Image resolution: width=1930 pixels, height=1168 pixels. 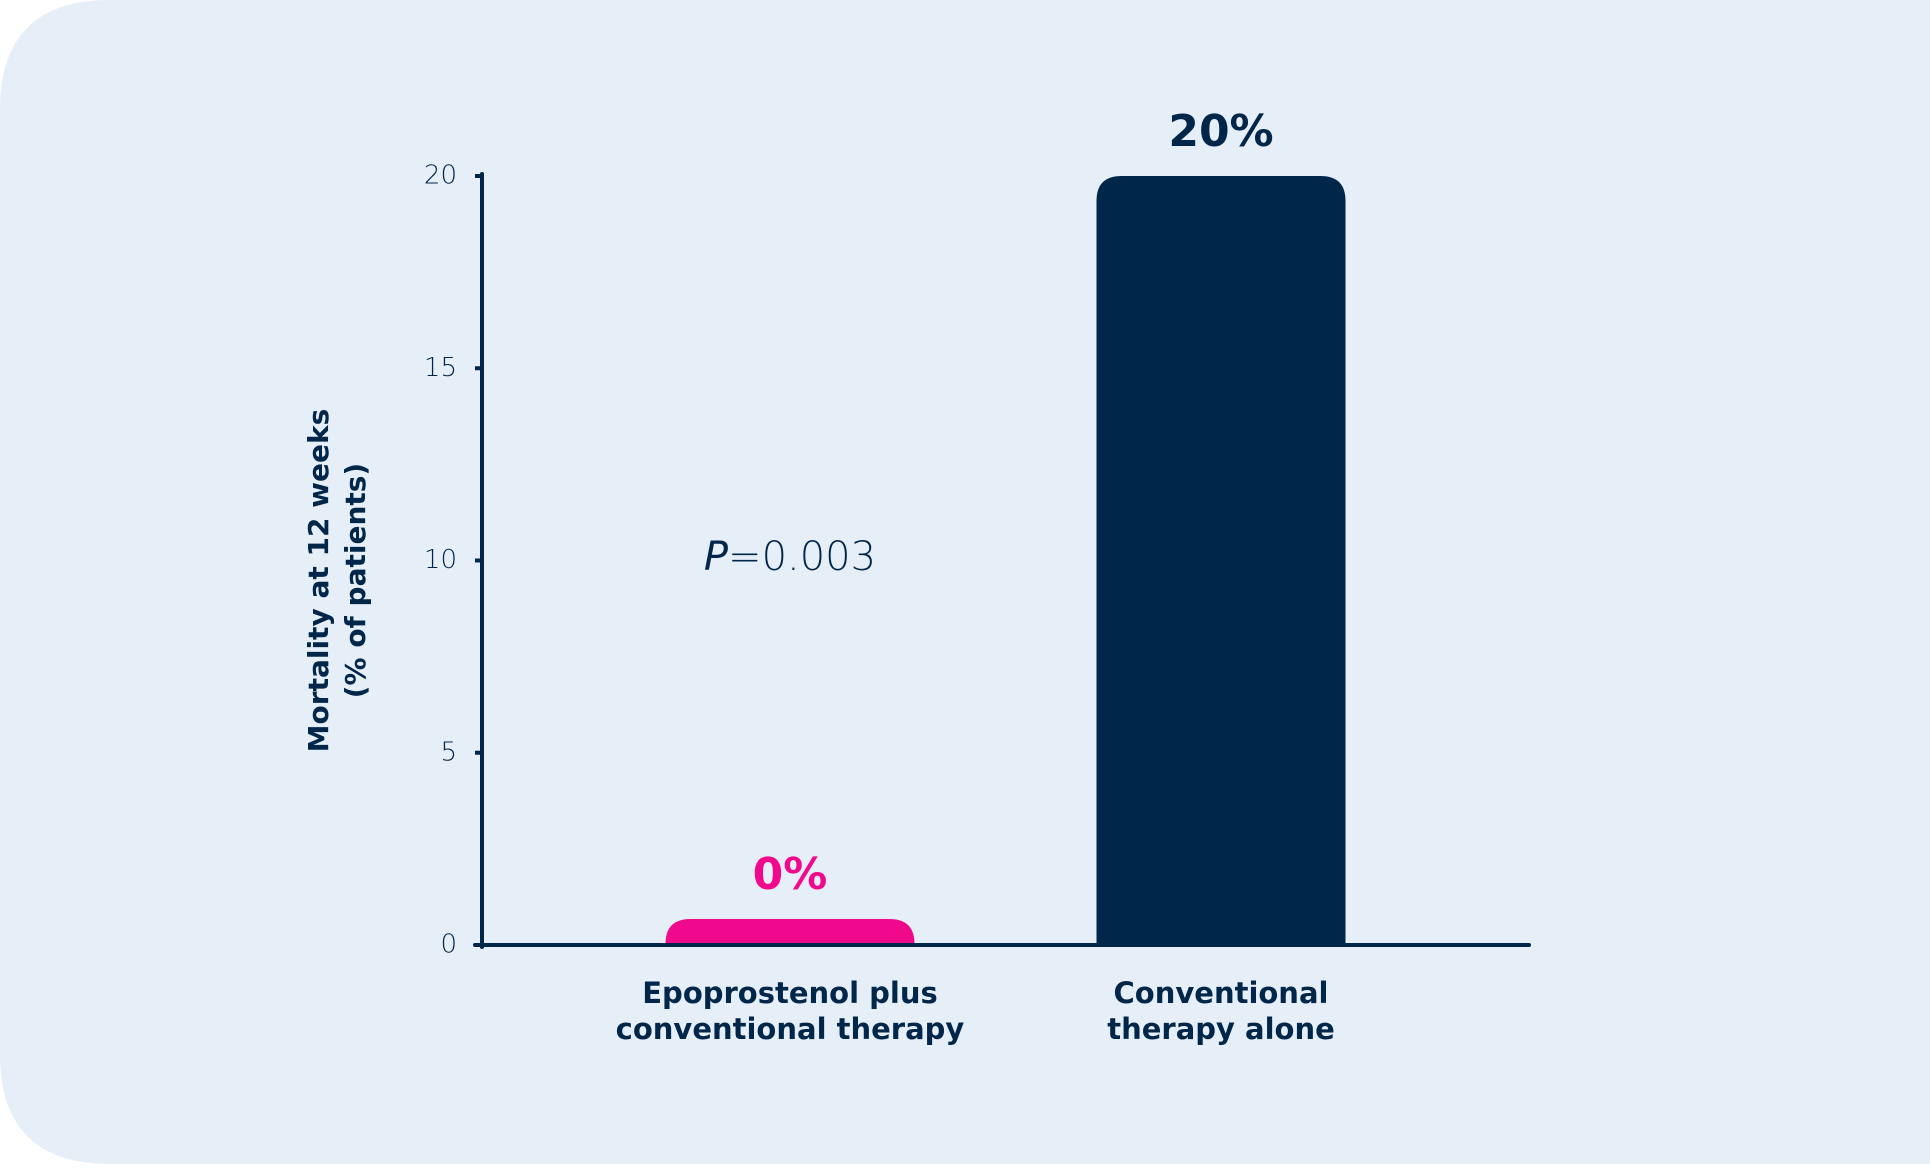 I want to click on y-tick-label: 20, so click(x=440, y=176).